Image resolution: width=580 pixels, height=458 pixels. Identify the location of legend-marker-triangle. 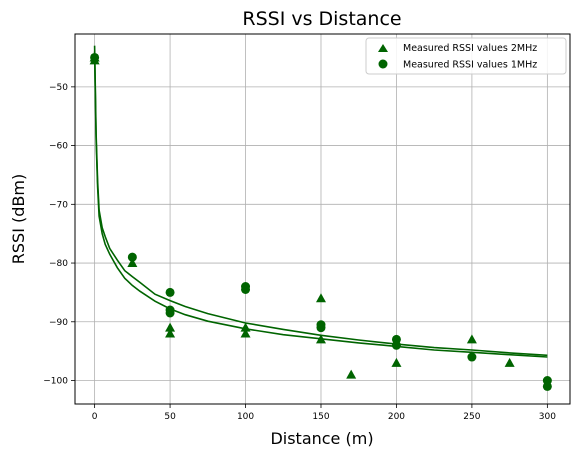
(383, 48).